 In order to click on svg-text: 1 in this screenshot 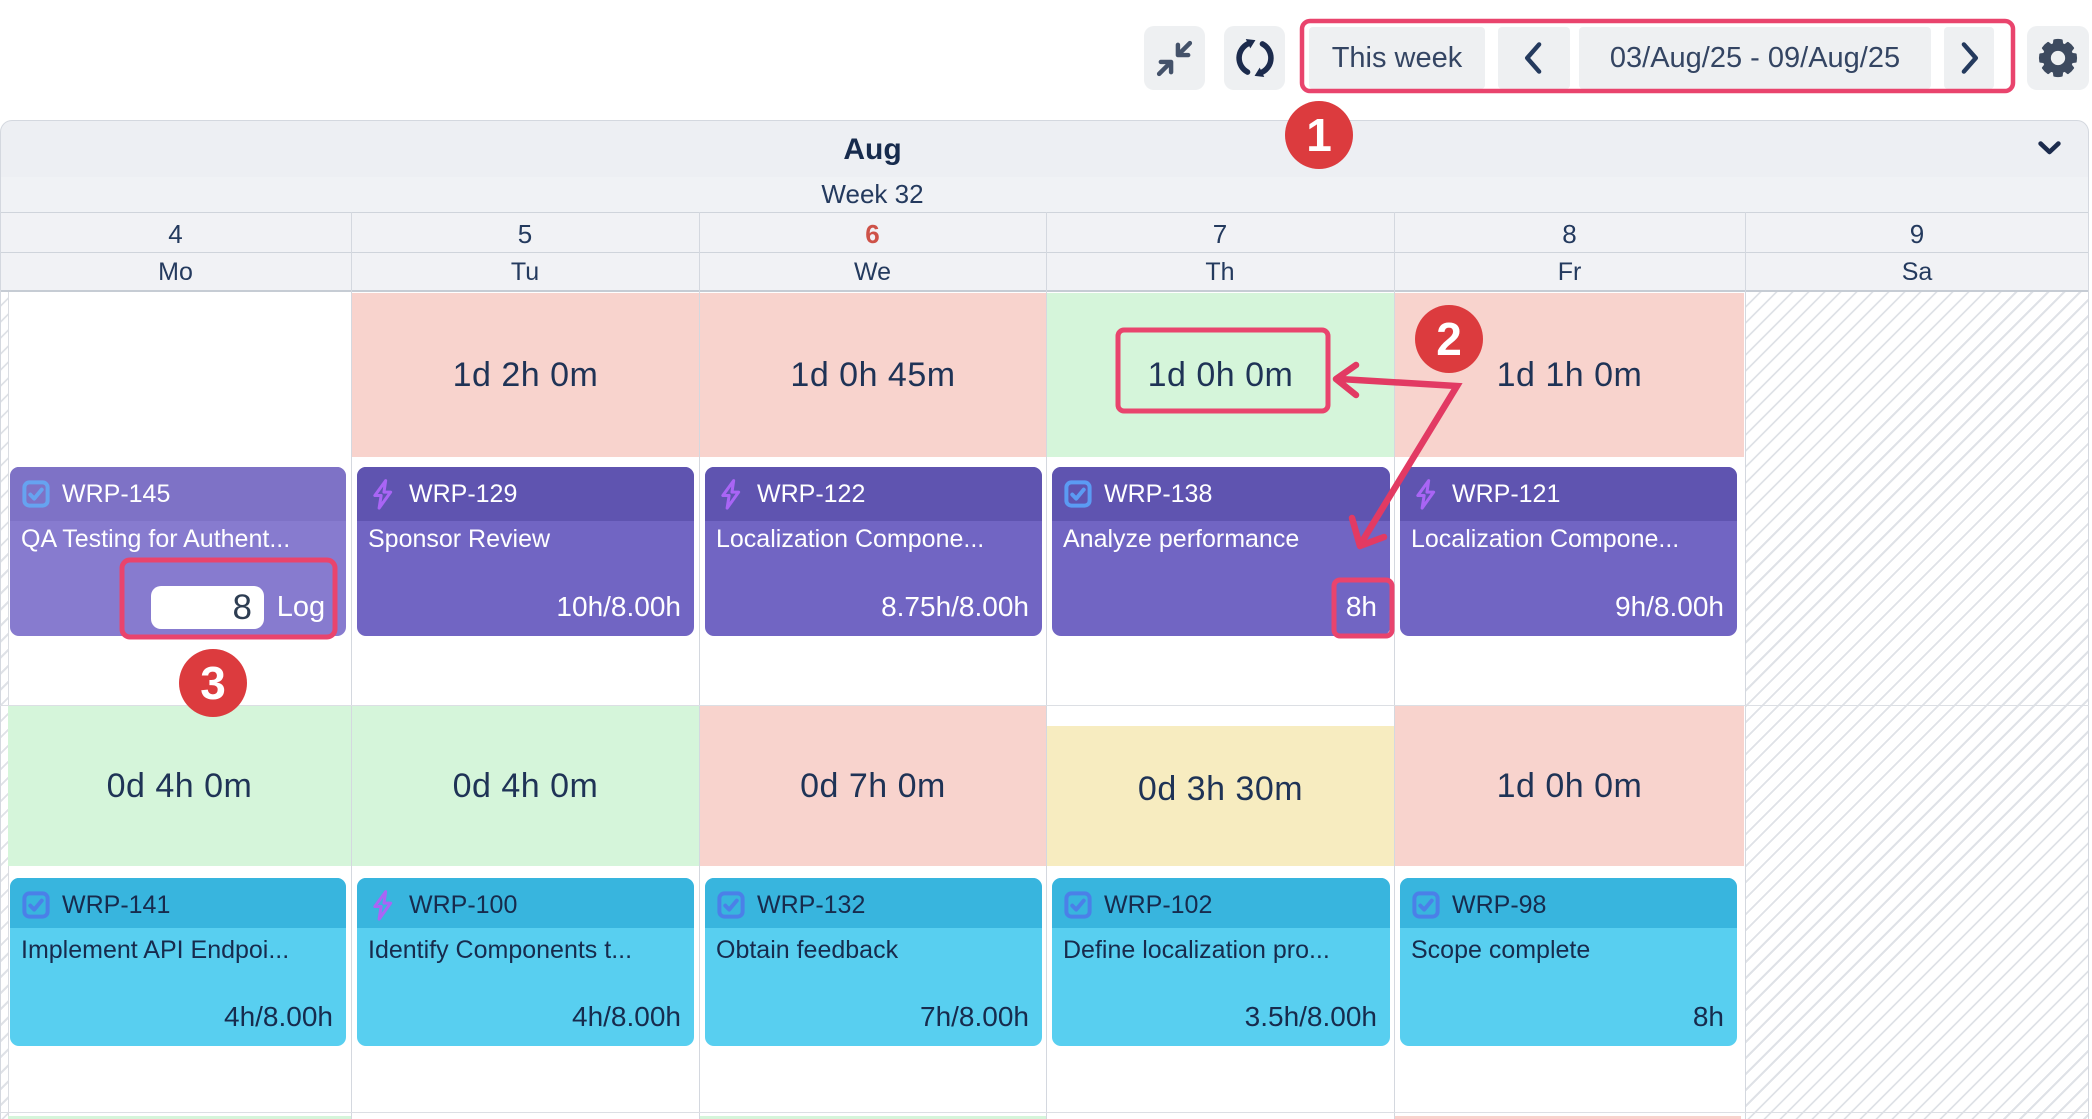, I will do `click(1319, 135)`.